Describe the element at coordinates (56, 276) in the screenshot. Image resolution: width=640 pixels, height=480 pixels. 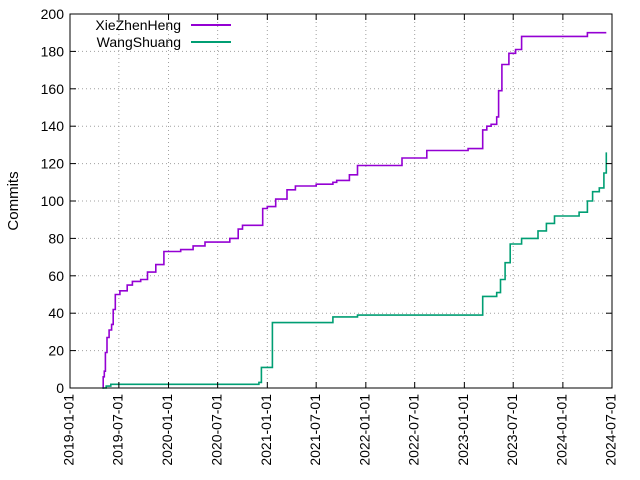
I see `y-tick-label: 60` at that location.